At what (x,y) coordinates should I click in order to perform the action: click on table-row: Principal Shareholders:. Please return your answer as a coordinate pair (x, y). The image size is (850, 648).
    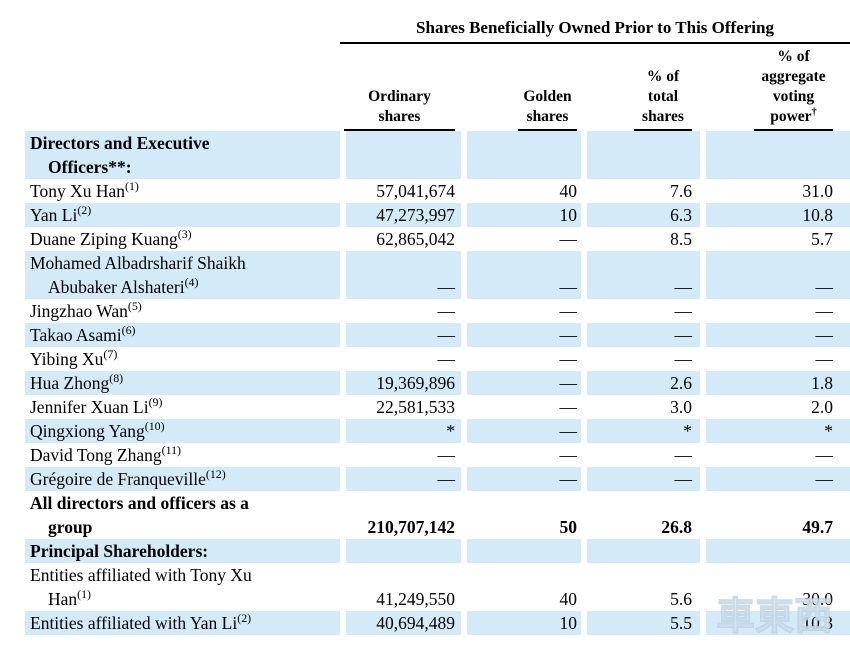
    Looking at the image, I should click on (437, 551).